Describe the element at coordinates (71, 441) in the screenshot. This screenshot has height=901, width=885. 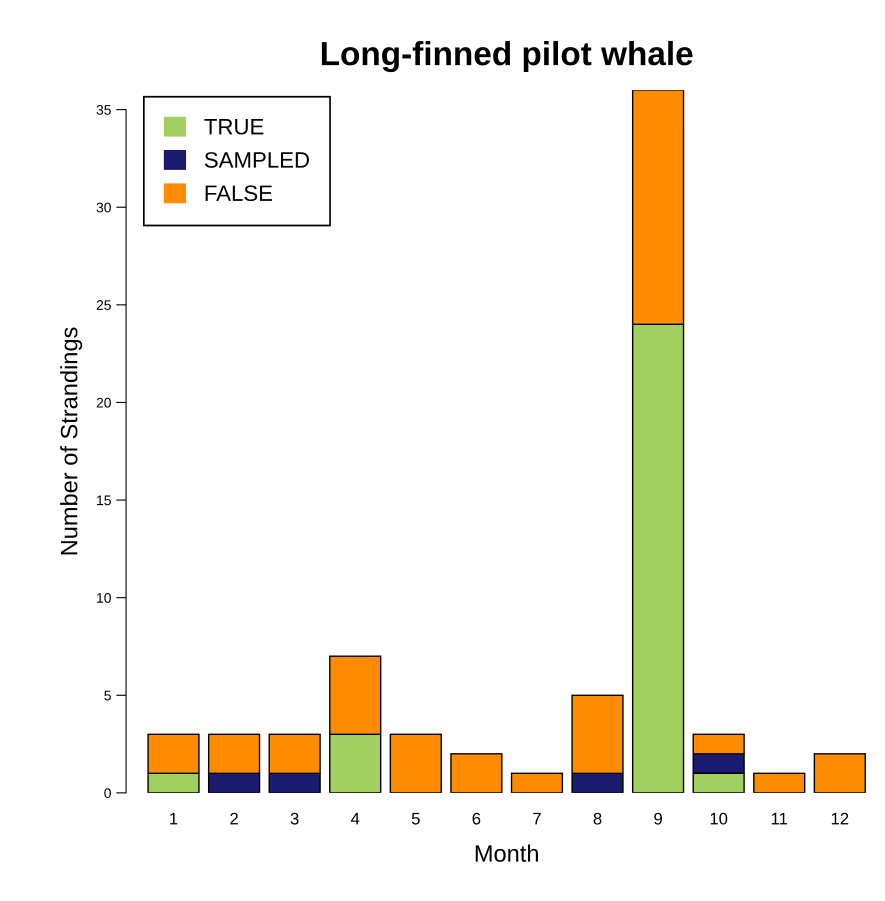
I see `y-axis-title: Number of Strandings` at that location.